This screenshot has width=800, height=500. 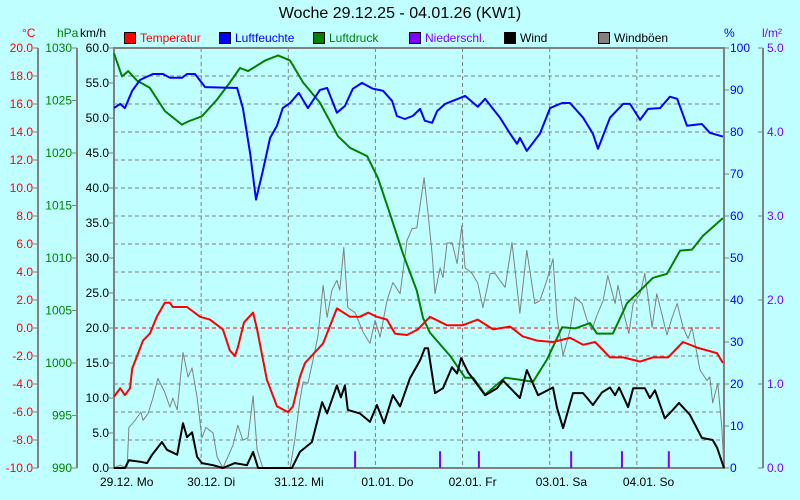 I want to click on temp-tick-label: 18.0, so click(x=22, y=76).